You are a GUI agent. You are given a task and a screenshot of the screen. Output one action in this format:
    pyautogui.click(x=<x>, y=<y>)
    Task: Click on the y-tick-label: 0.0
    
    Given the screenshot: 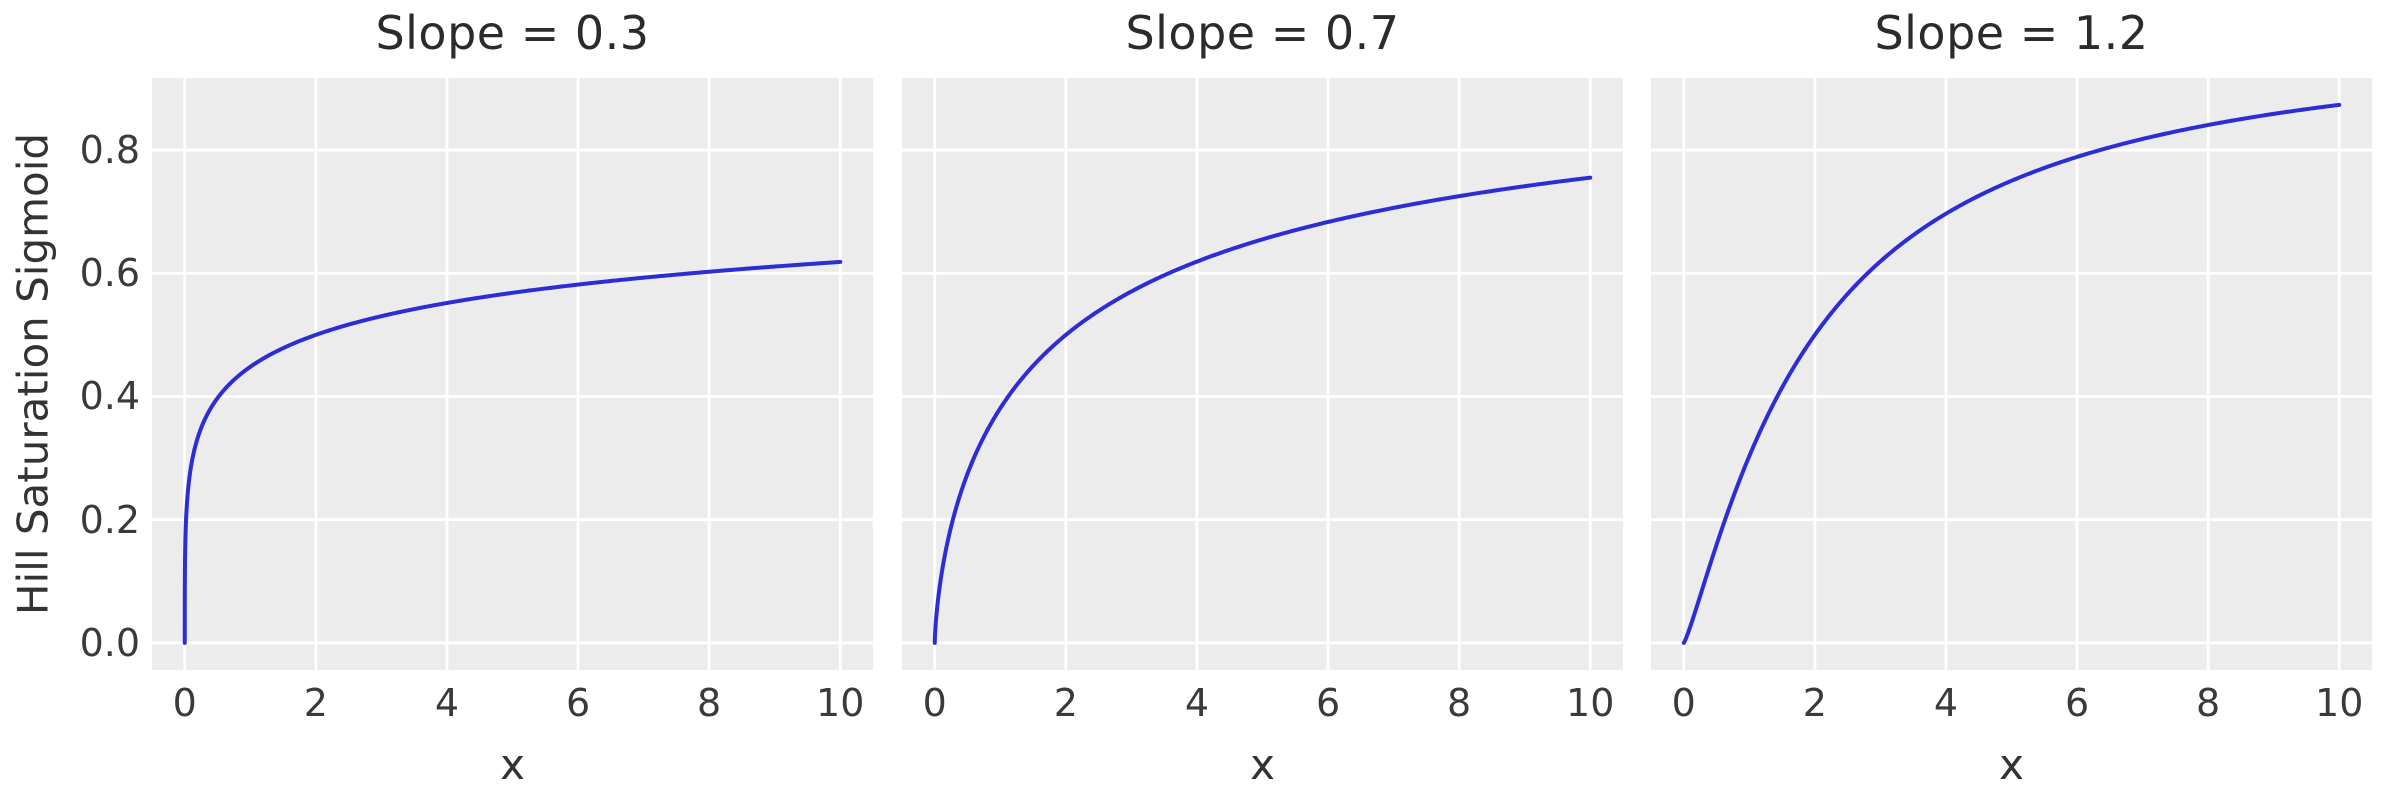 What is the action you would take?
    pyautogui.click(x=109, y=642)
    